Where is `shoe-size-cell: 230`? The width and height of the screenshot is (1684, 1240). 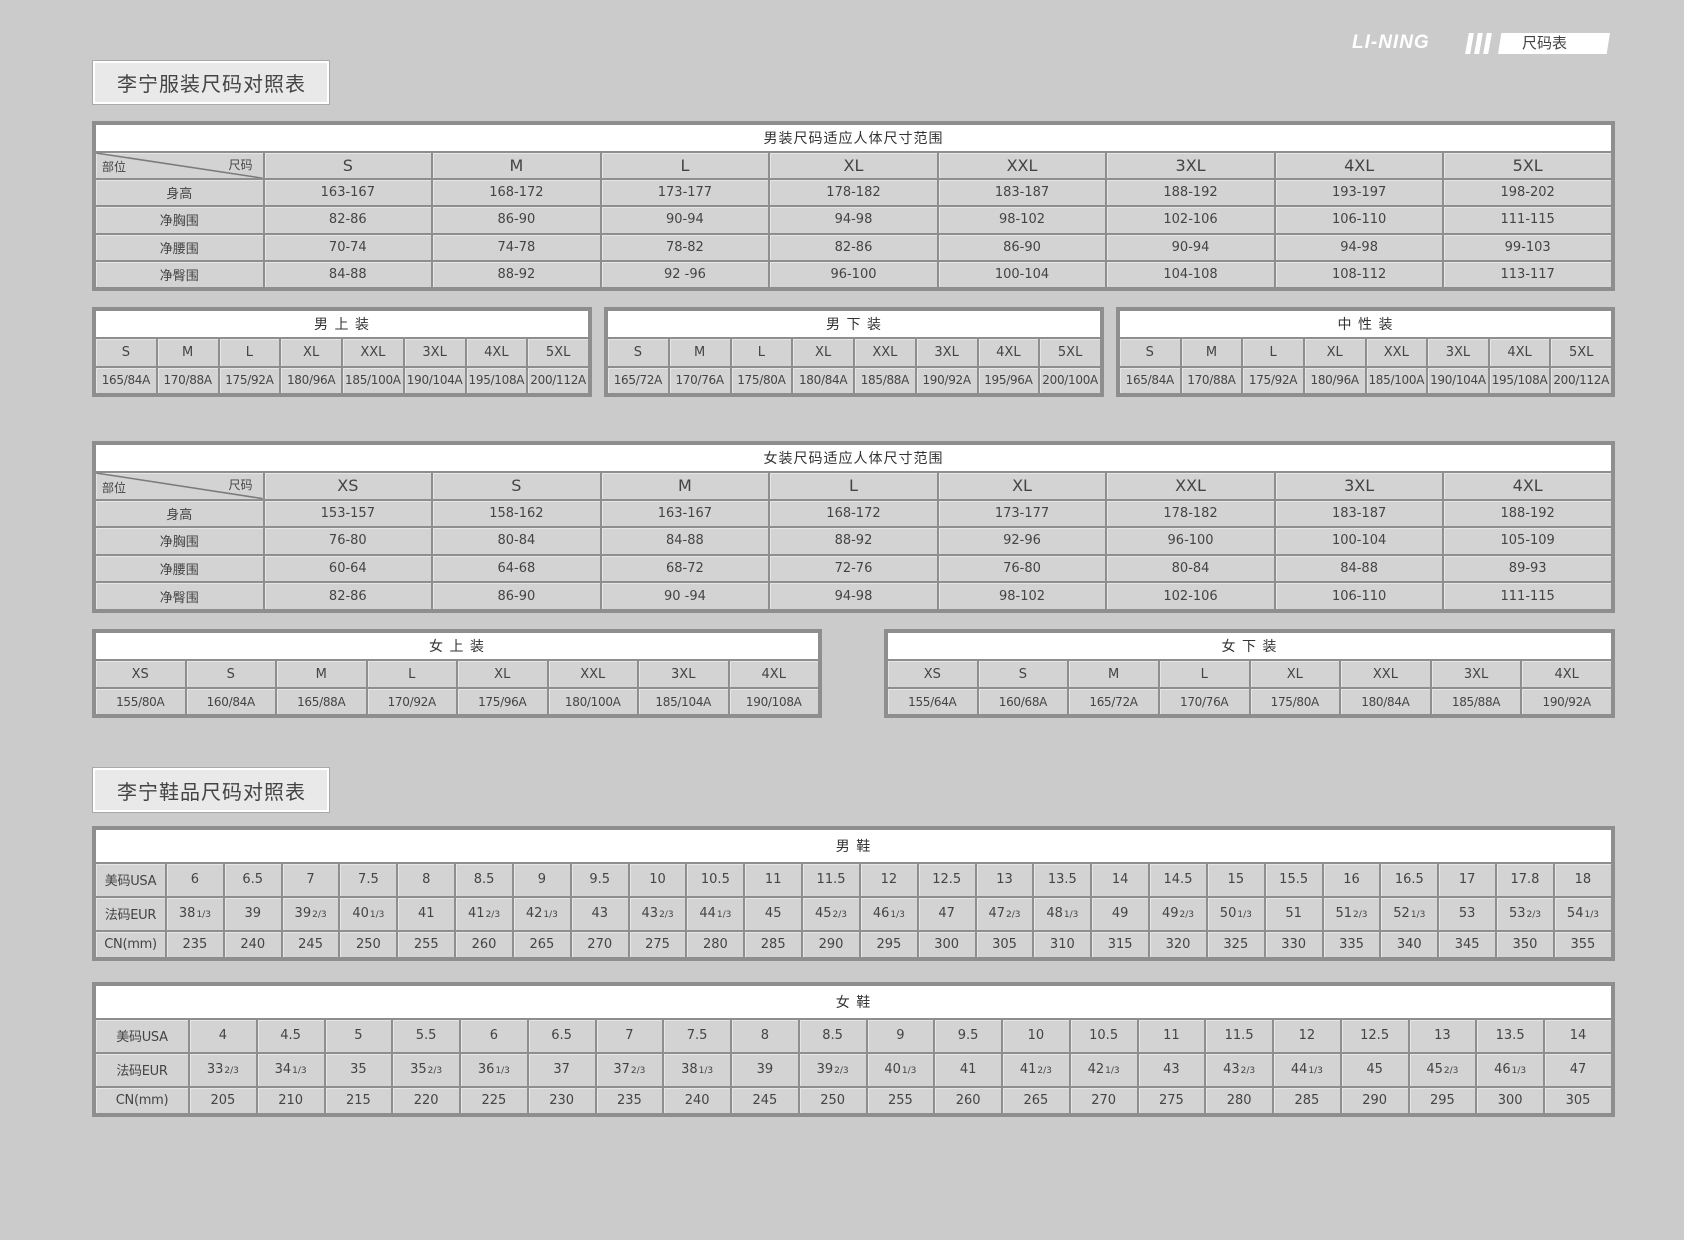
shoe-size-cell: 230 is located at coordinates (561, 1100).